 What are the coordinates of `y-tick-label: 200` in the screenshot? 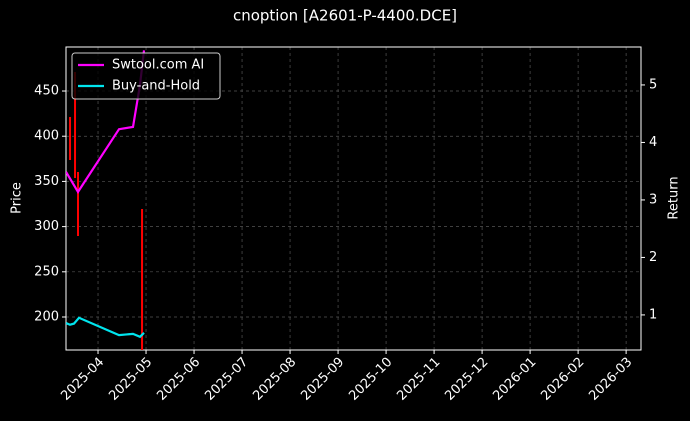 It's located at (46, 317).